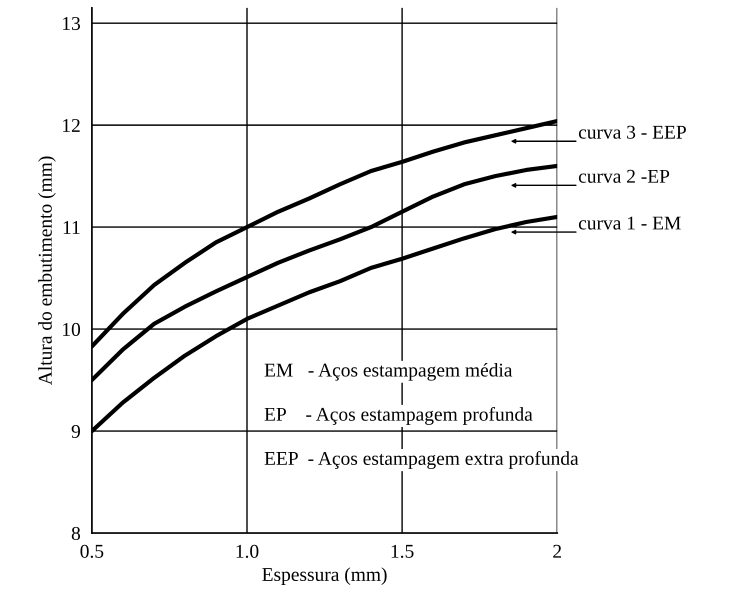  What do you see at coordinates (71, 329) in the screenshot?
I see `y-tick-label: 10` at bounding box center [71, 329].